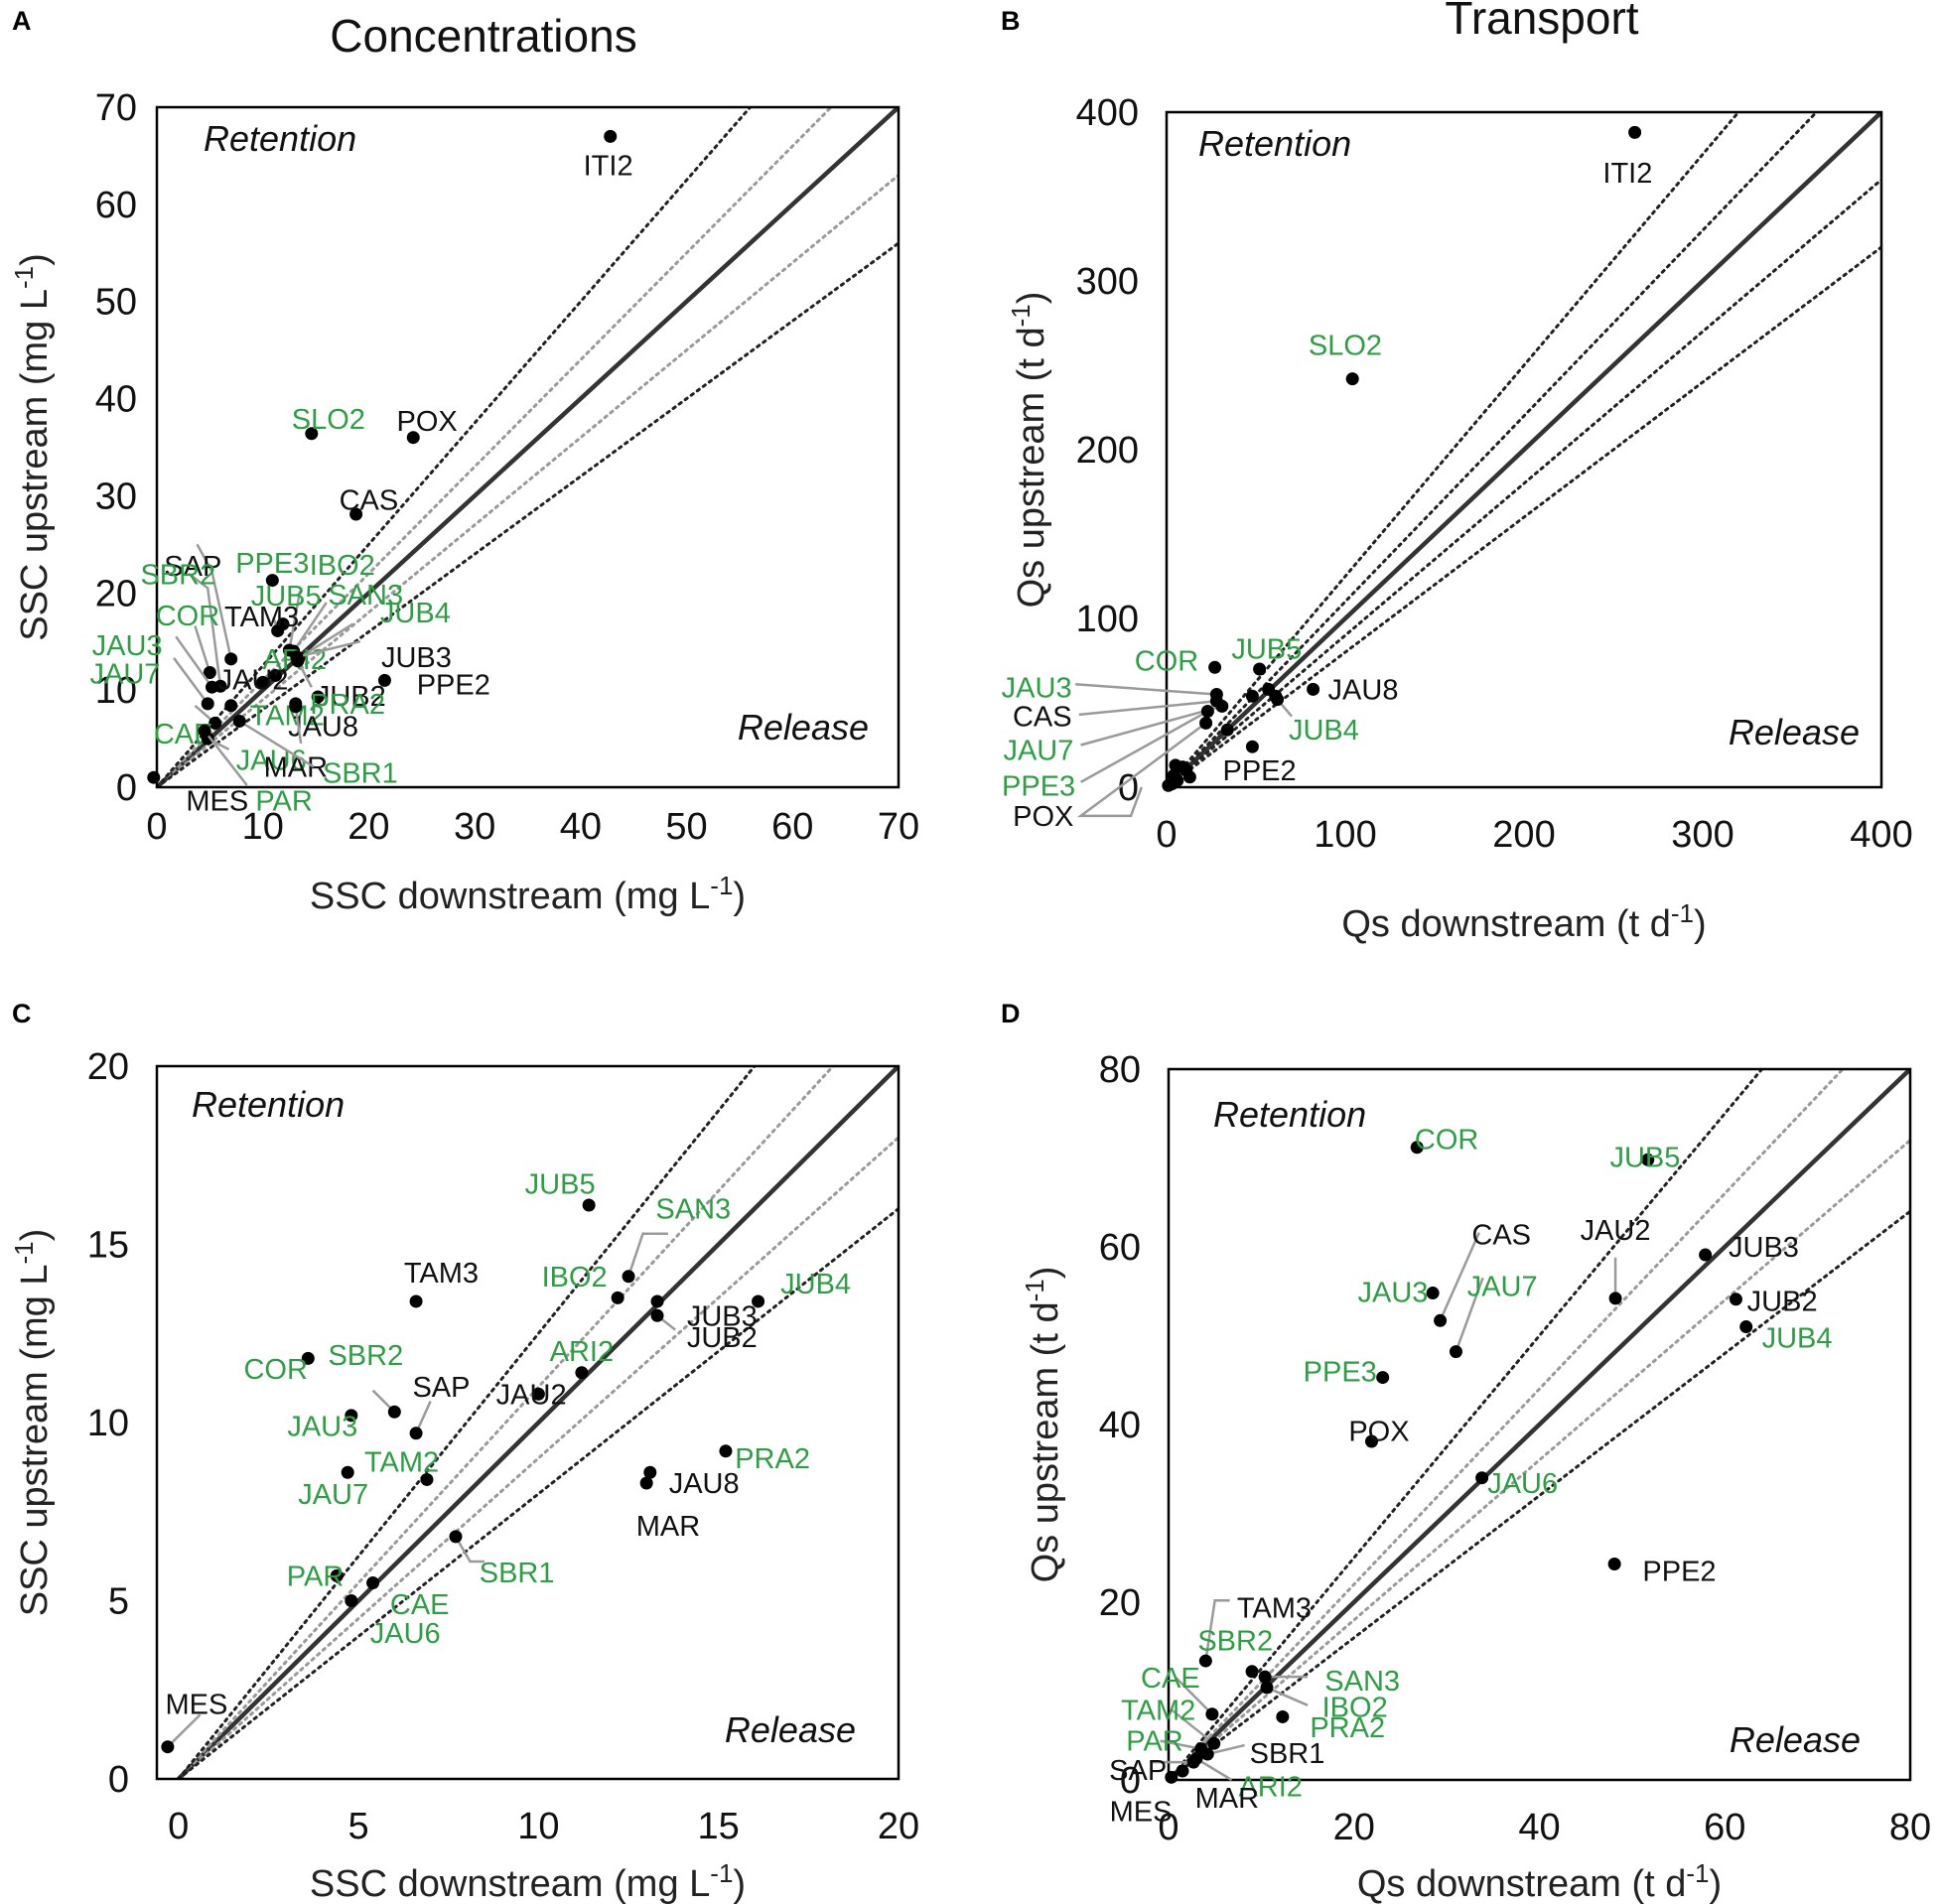  What do you see at coordinates (358, 1826) in the screenshot?
I see `x-tick-label: 5` at bounding box center [358, 1826].